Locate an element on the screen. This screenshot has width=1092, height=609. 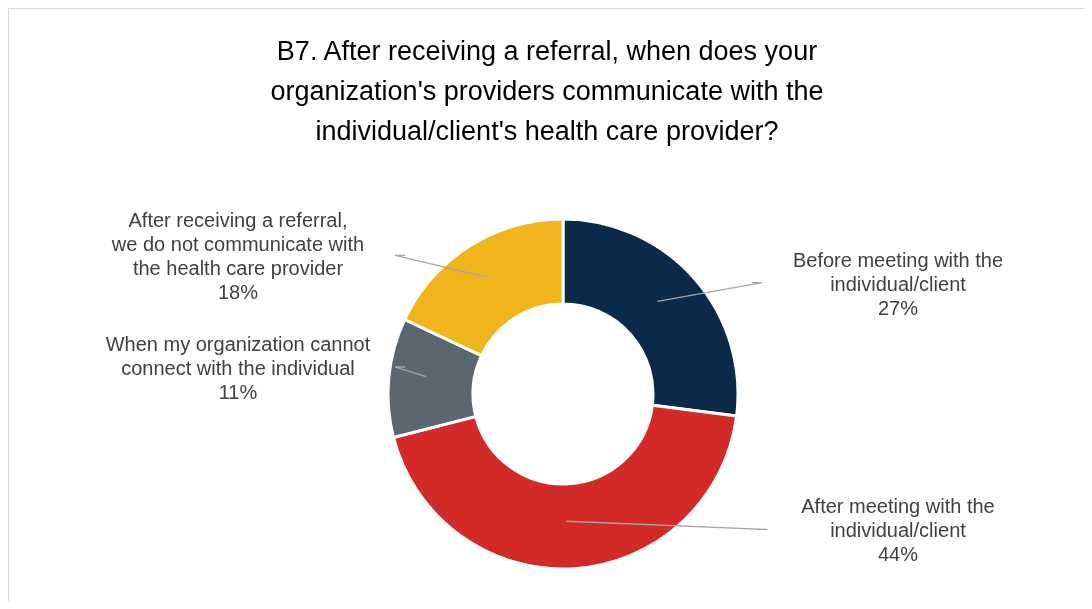
slice-label: When my organization cannot connect with the individual is located at coordinates (238, 356).